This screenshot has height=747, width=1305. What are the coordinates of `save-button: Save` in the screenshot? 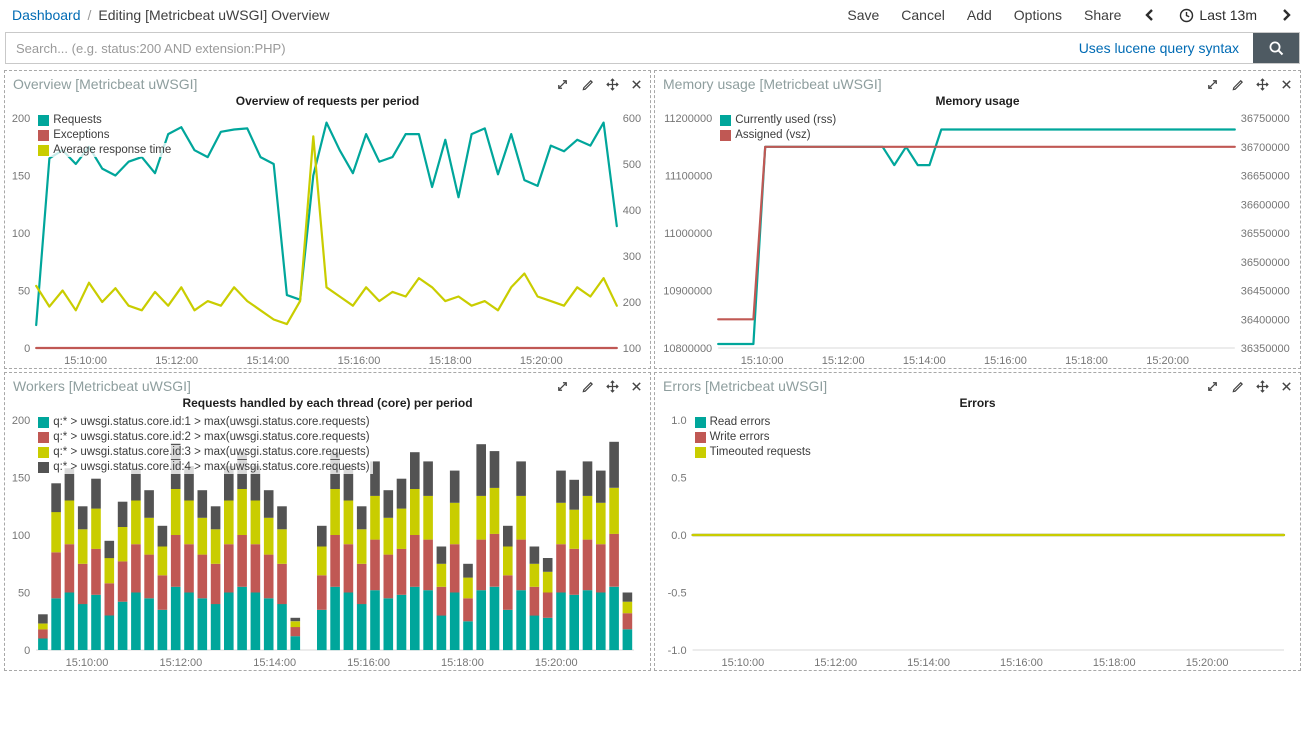 It's located at (863, 15).